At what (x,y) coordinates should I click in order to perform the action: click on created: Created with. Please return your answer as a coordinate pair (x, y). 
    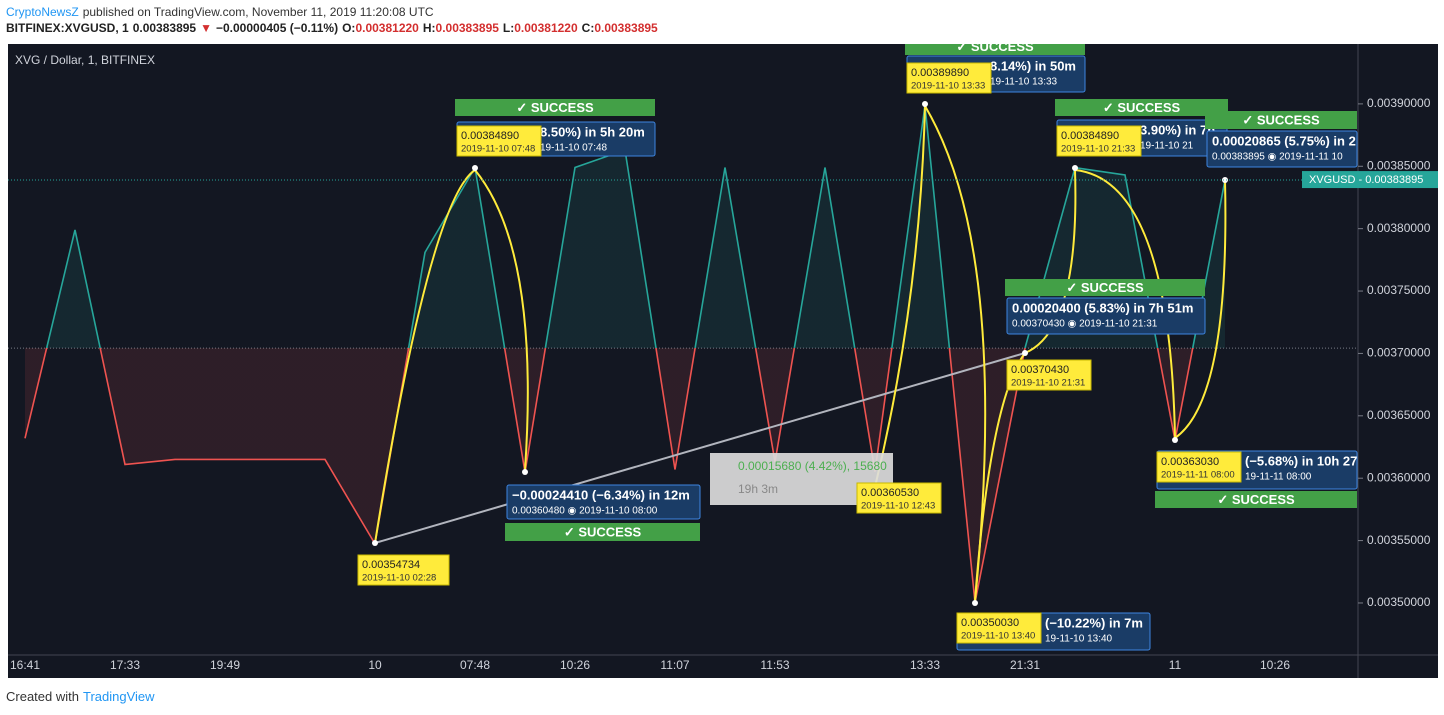
    Looking at the image, I should click on (42, 696).